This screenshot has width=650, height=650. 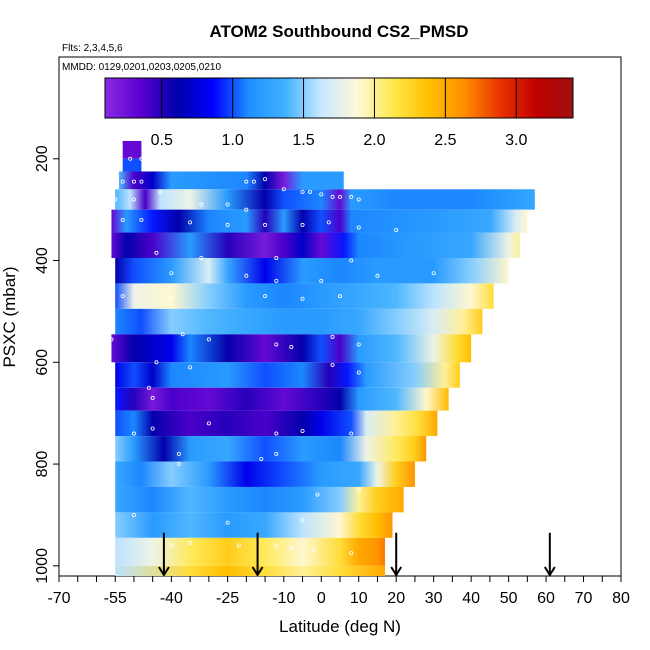 What do you see at coordinates (621, 598) in the screenshot?
I see `x-tick-label: 80` at bounding box center [621, 598].